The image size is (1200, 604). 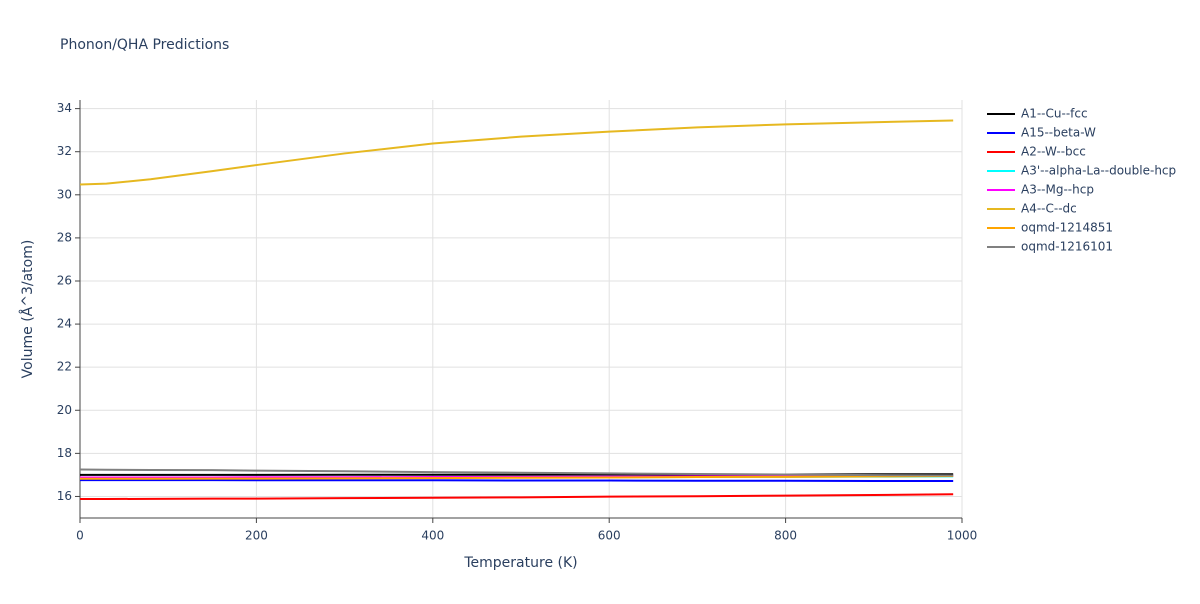 I want to click on x-tick-label: 800, so click(x=785, y=536).